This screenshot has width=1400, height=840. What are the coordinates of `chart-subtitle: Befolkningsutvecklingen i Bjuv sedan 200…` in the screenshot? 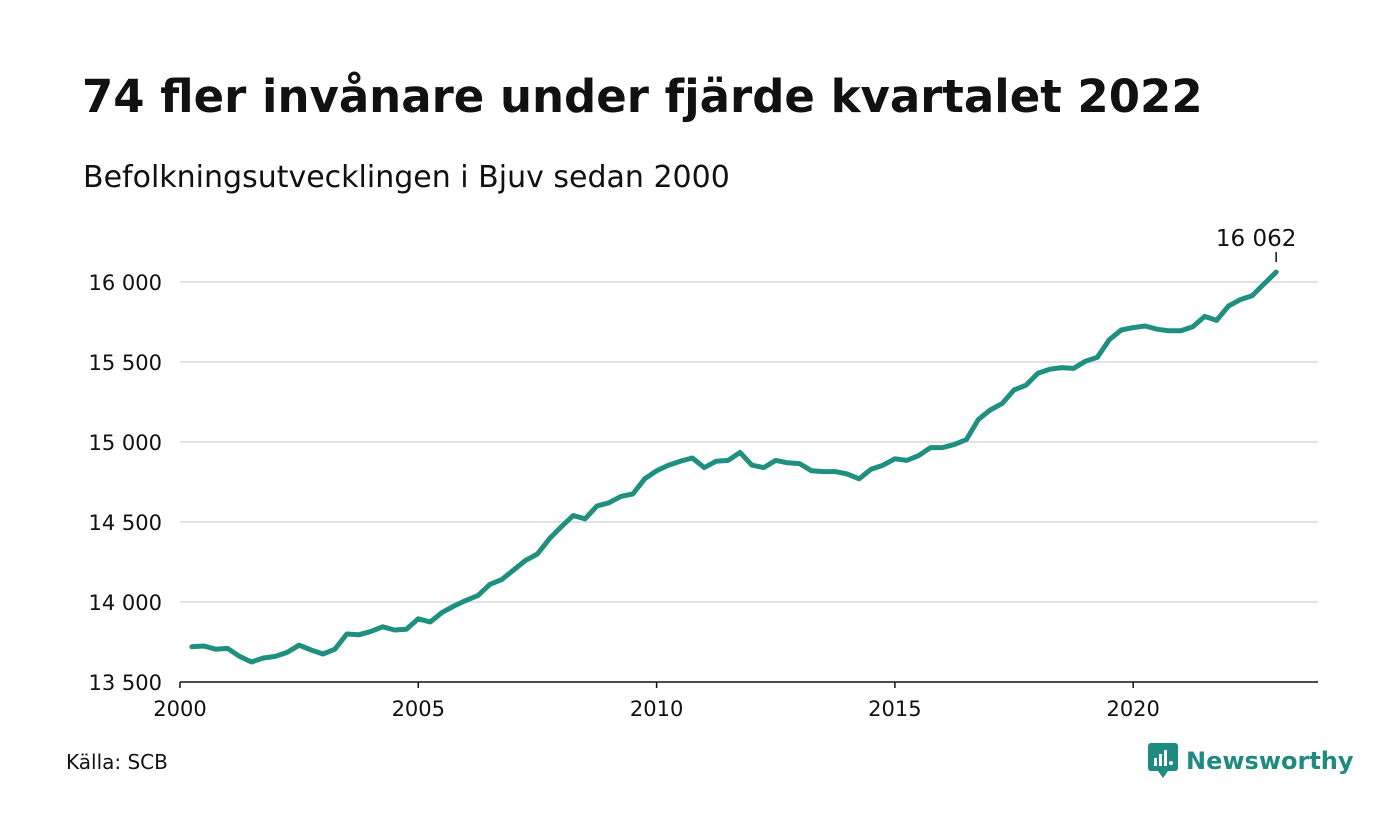 It's located at (406, 177).